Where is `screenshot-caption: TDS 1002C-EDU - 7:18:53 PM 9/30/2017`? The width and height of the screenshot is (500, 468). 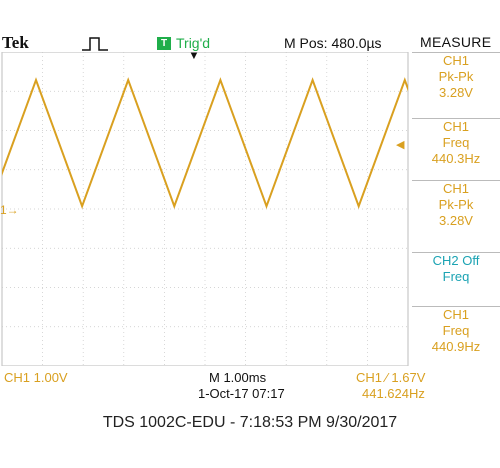 screenshot-caption: TDS 1002C-EDU - 7:18:53 PM 9/30/2017 is located at coordinates (250, 422).